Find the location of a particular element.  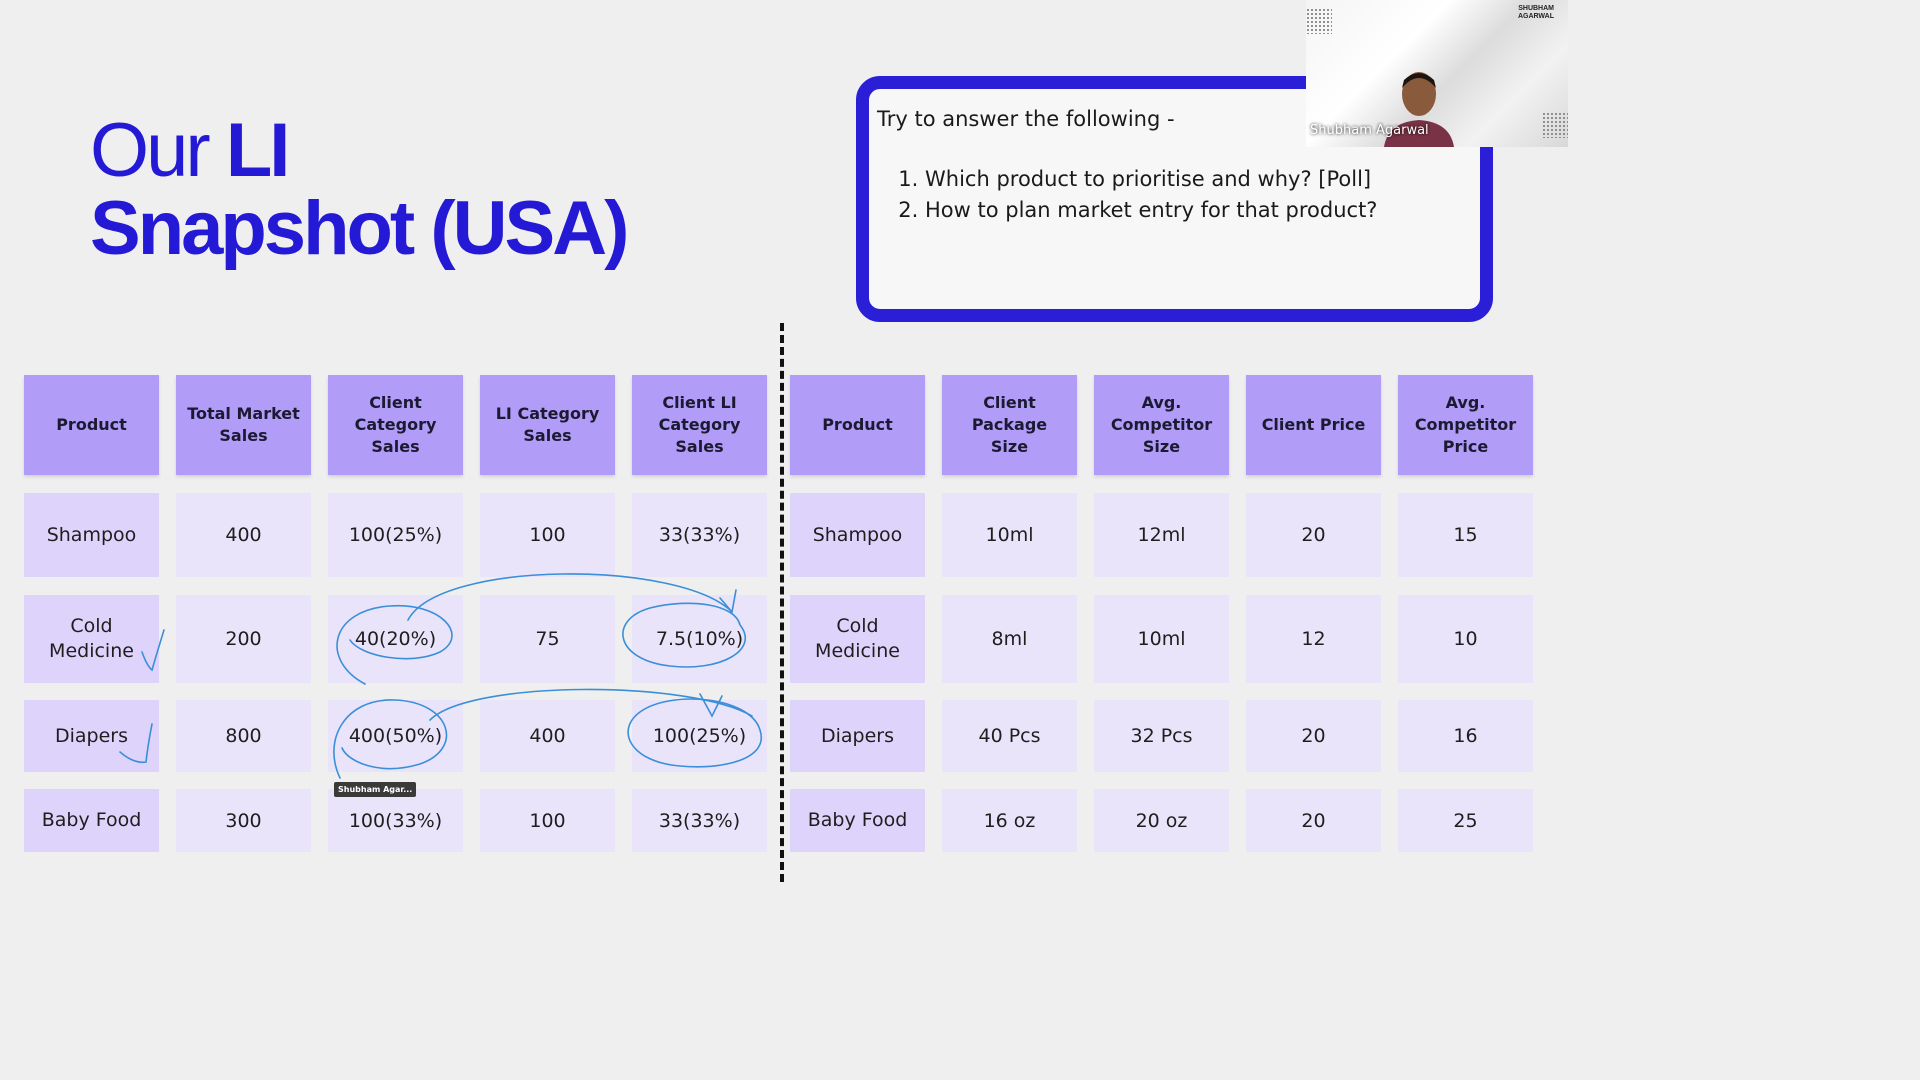

presenter-webcam: SHUBHAM AGARWAL Shubham Agarwal is located at coordinates (1437, 73).